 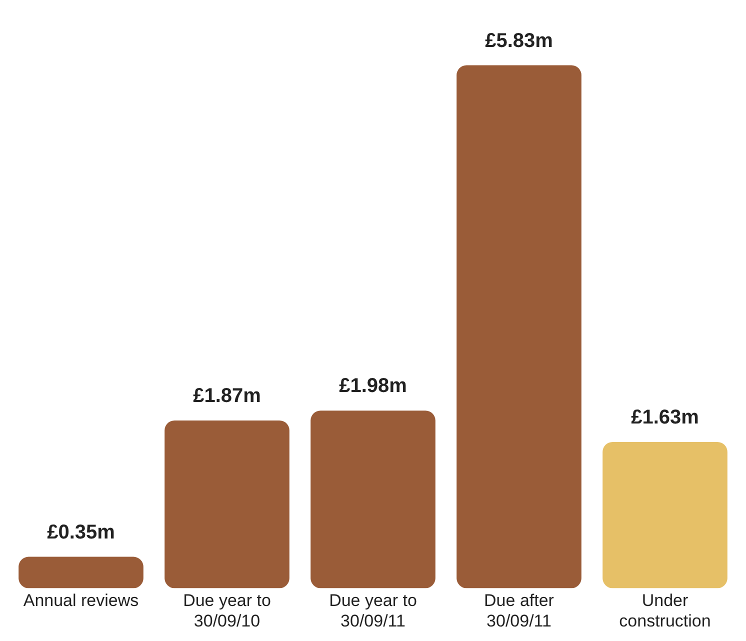 What do you see at coordinates (81, 600) in the screenshot?
I see `x-tick-label: Annual reviews` at bounding box center [81, 600].